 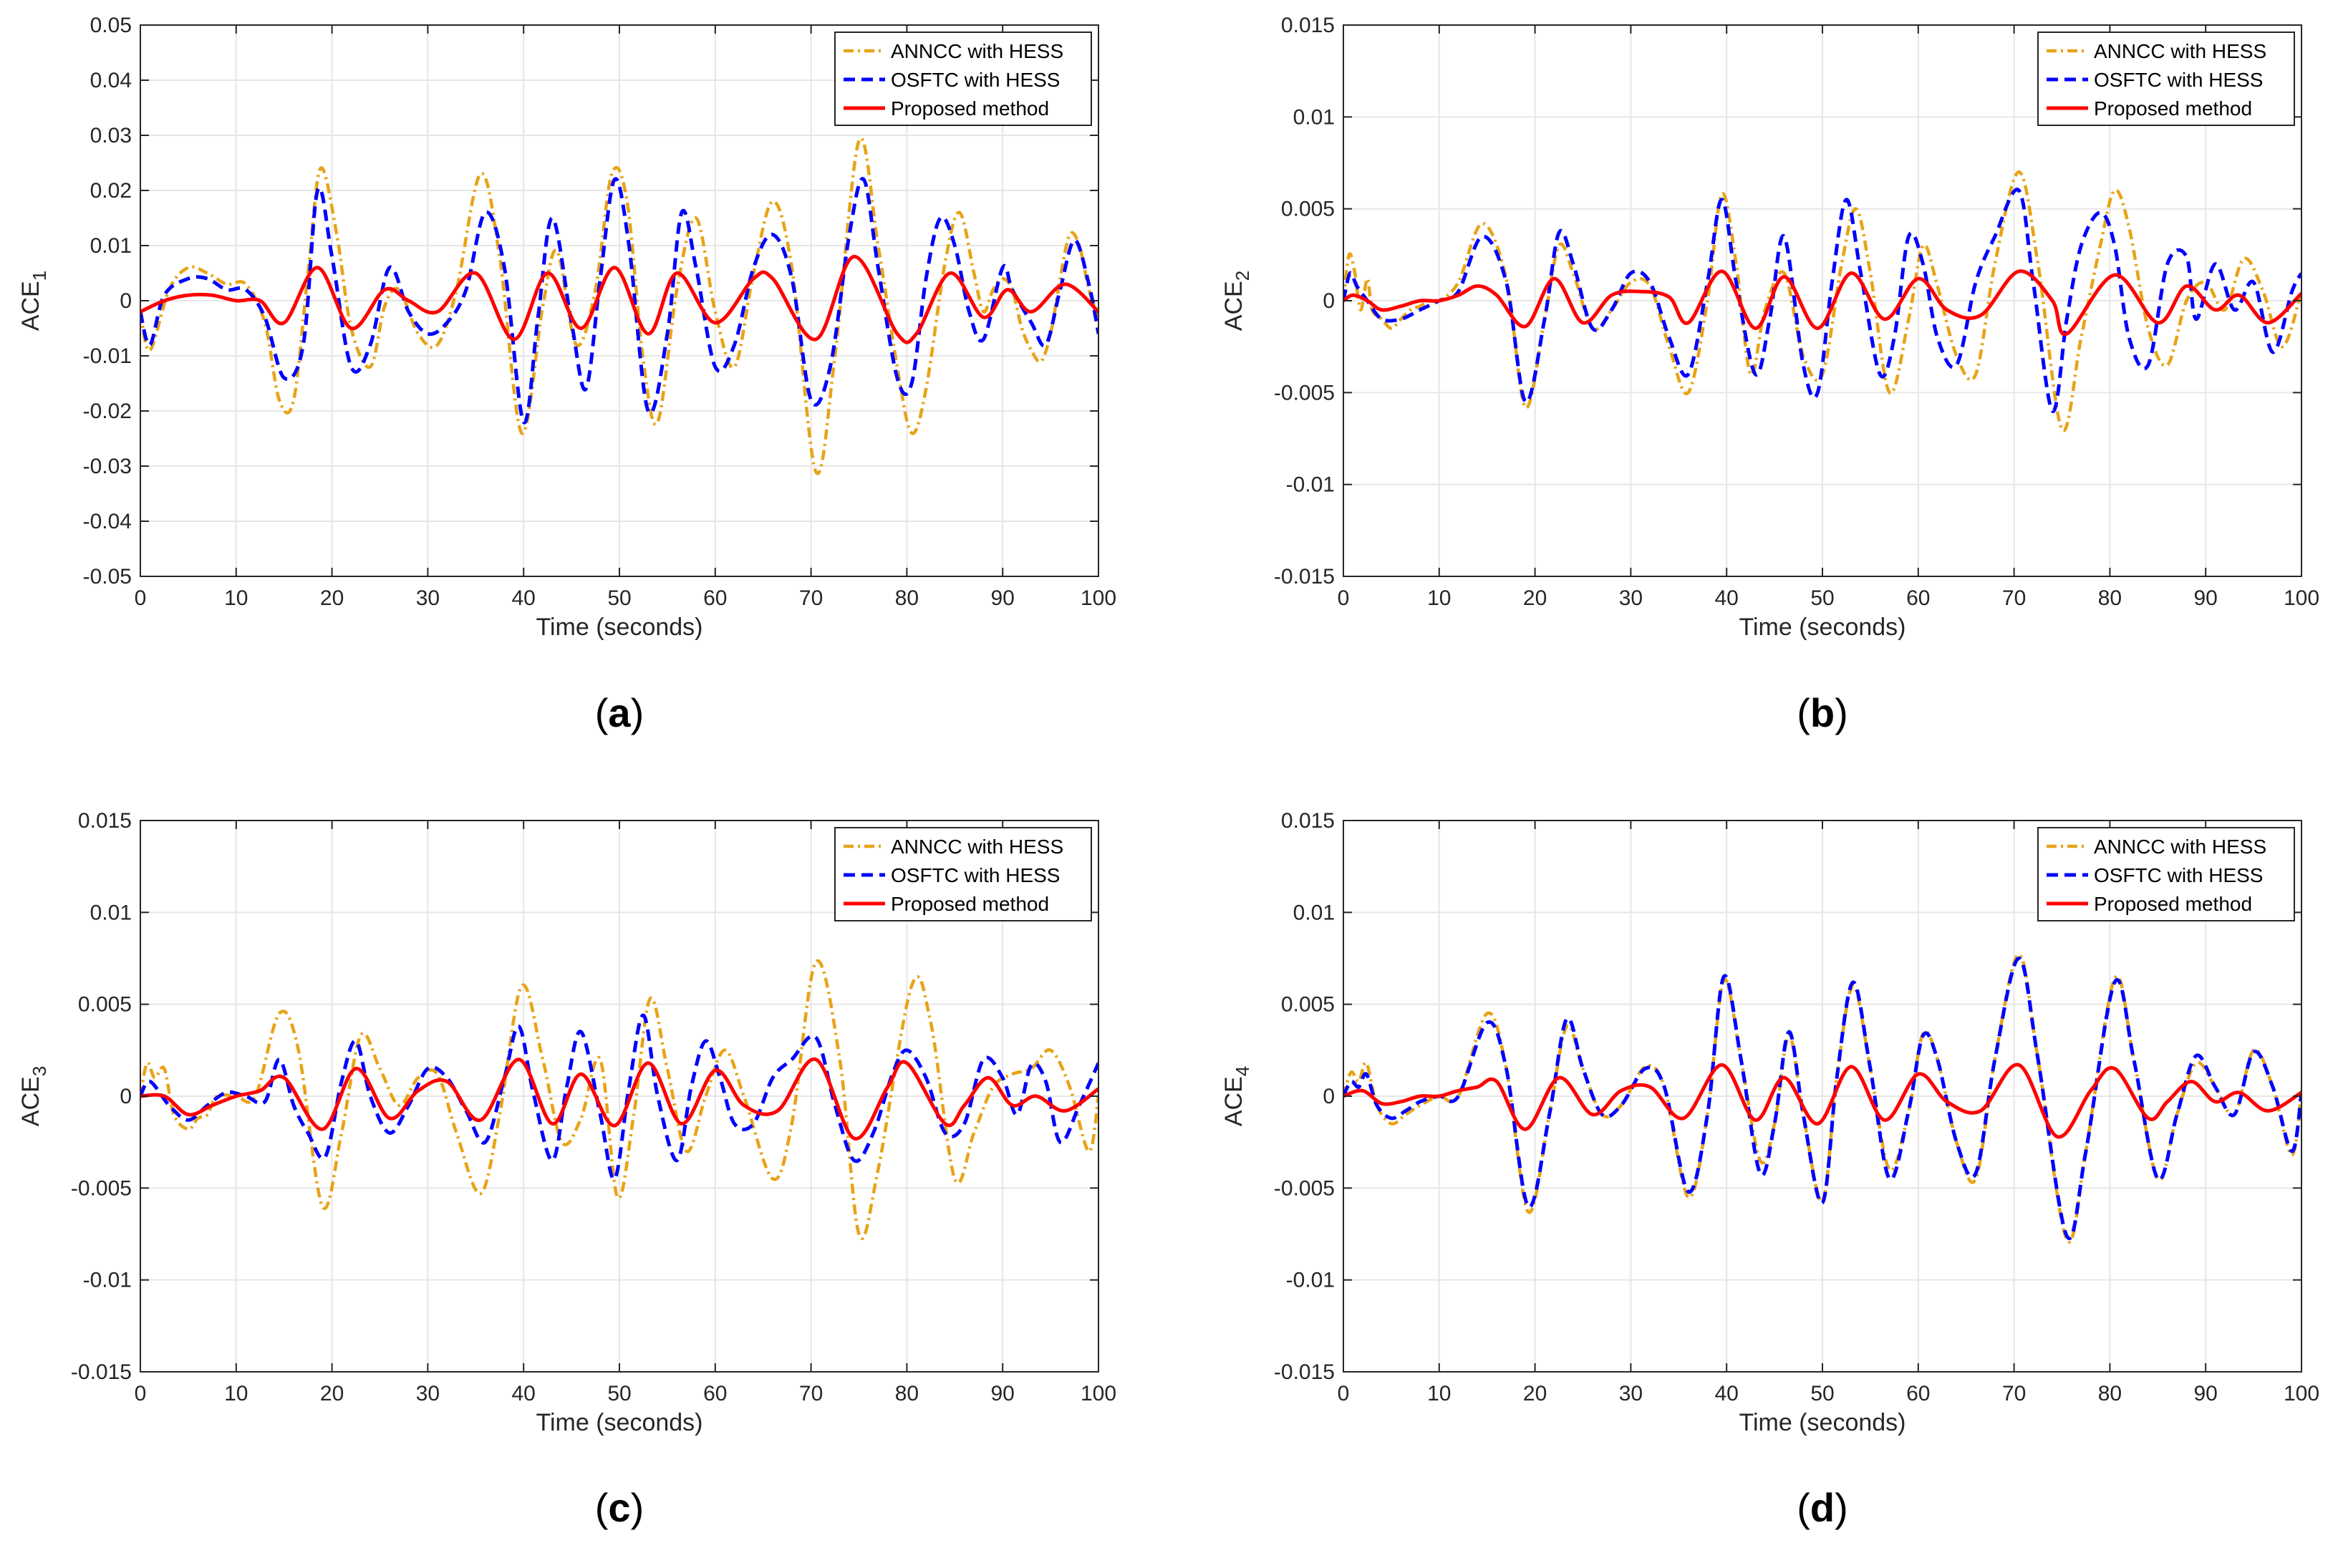 What do you see at coordinates (107, 577) in the screenshot?
I see `y-tick-label: -0.05` at bounding box center [107, 577].